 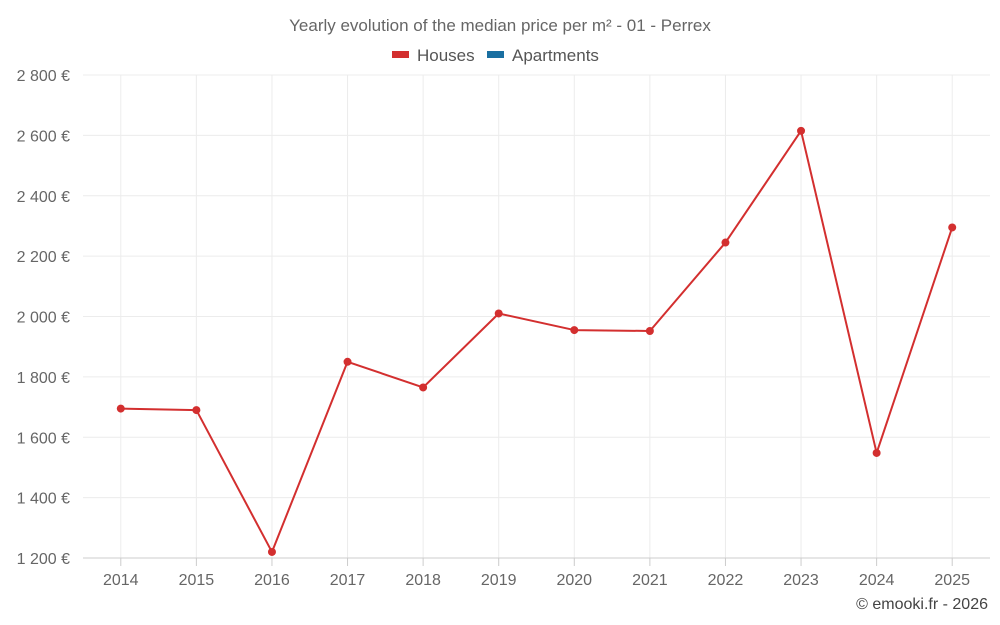 I want to click on x-tick-label: 2014, so click(x=121, y=580).